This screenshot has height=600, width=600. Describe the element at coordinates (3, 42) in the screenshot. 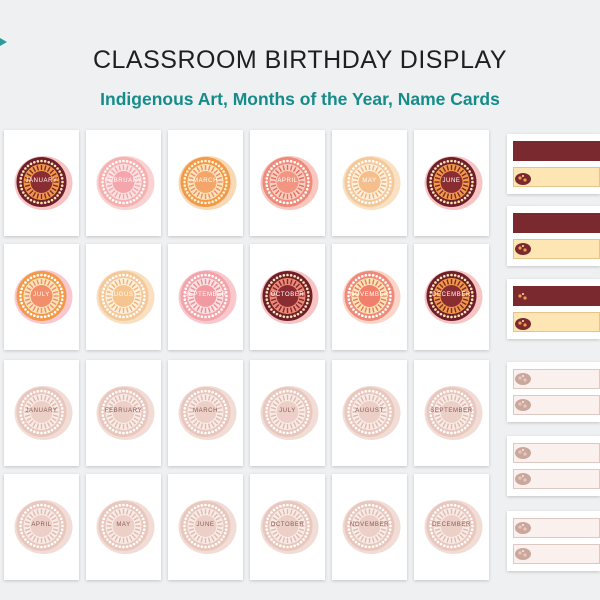

I see `decorative-arrow-icon` at that location.